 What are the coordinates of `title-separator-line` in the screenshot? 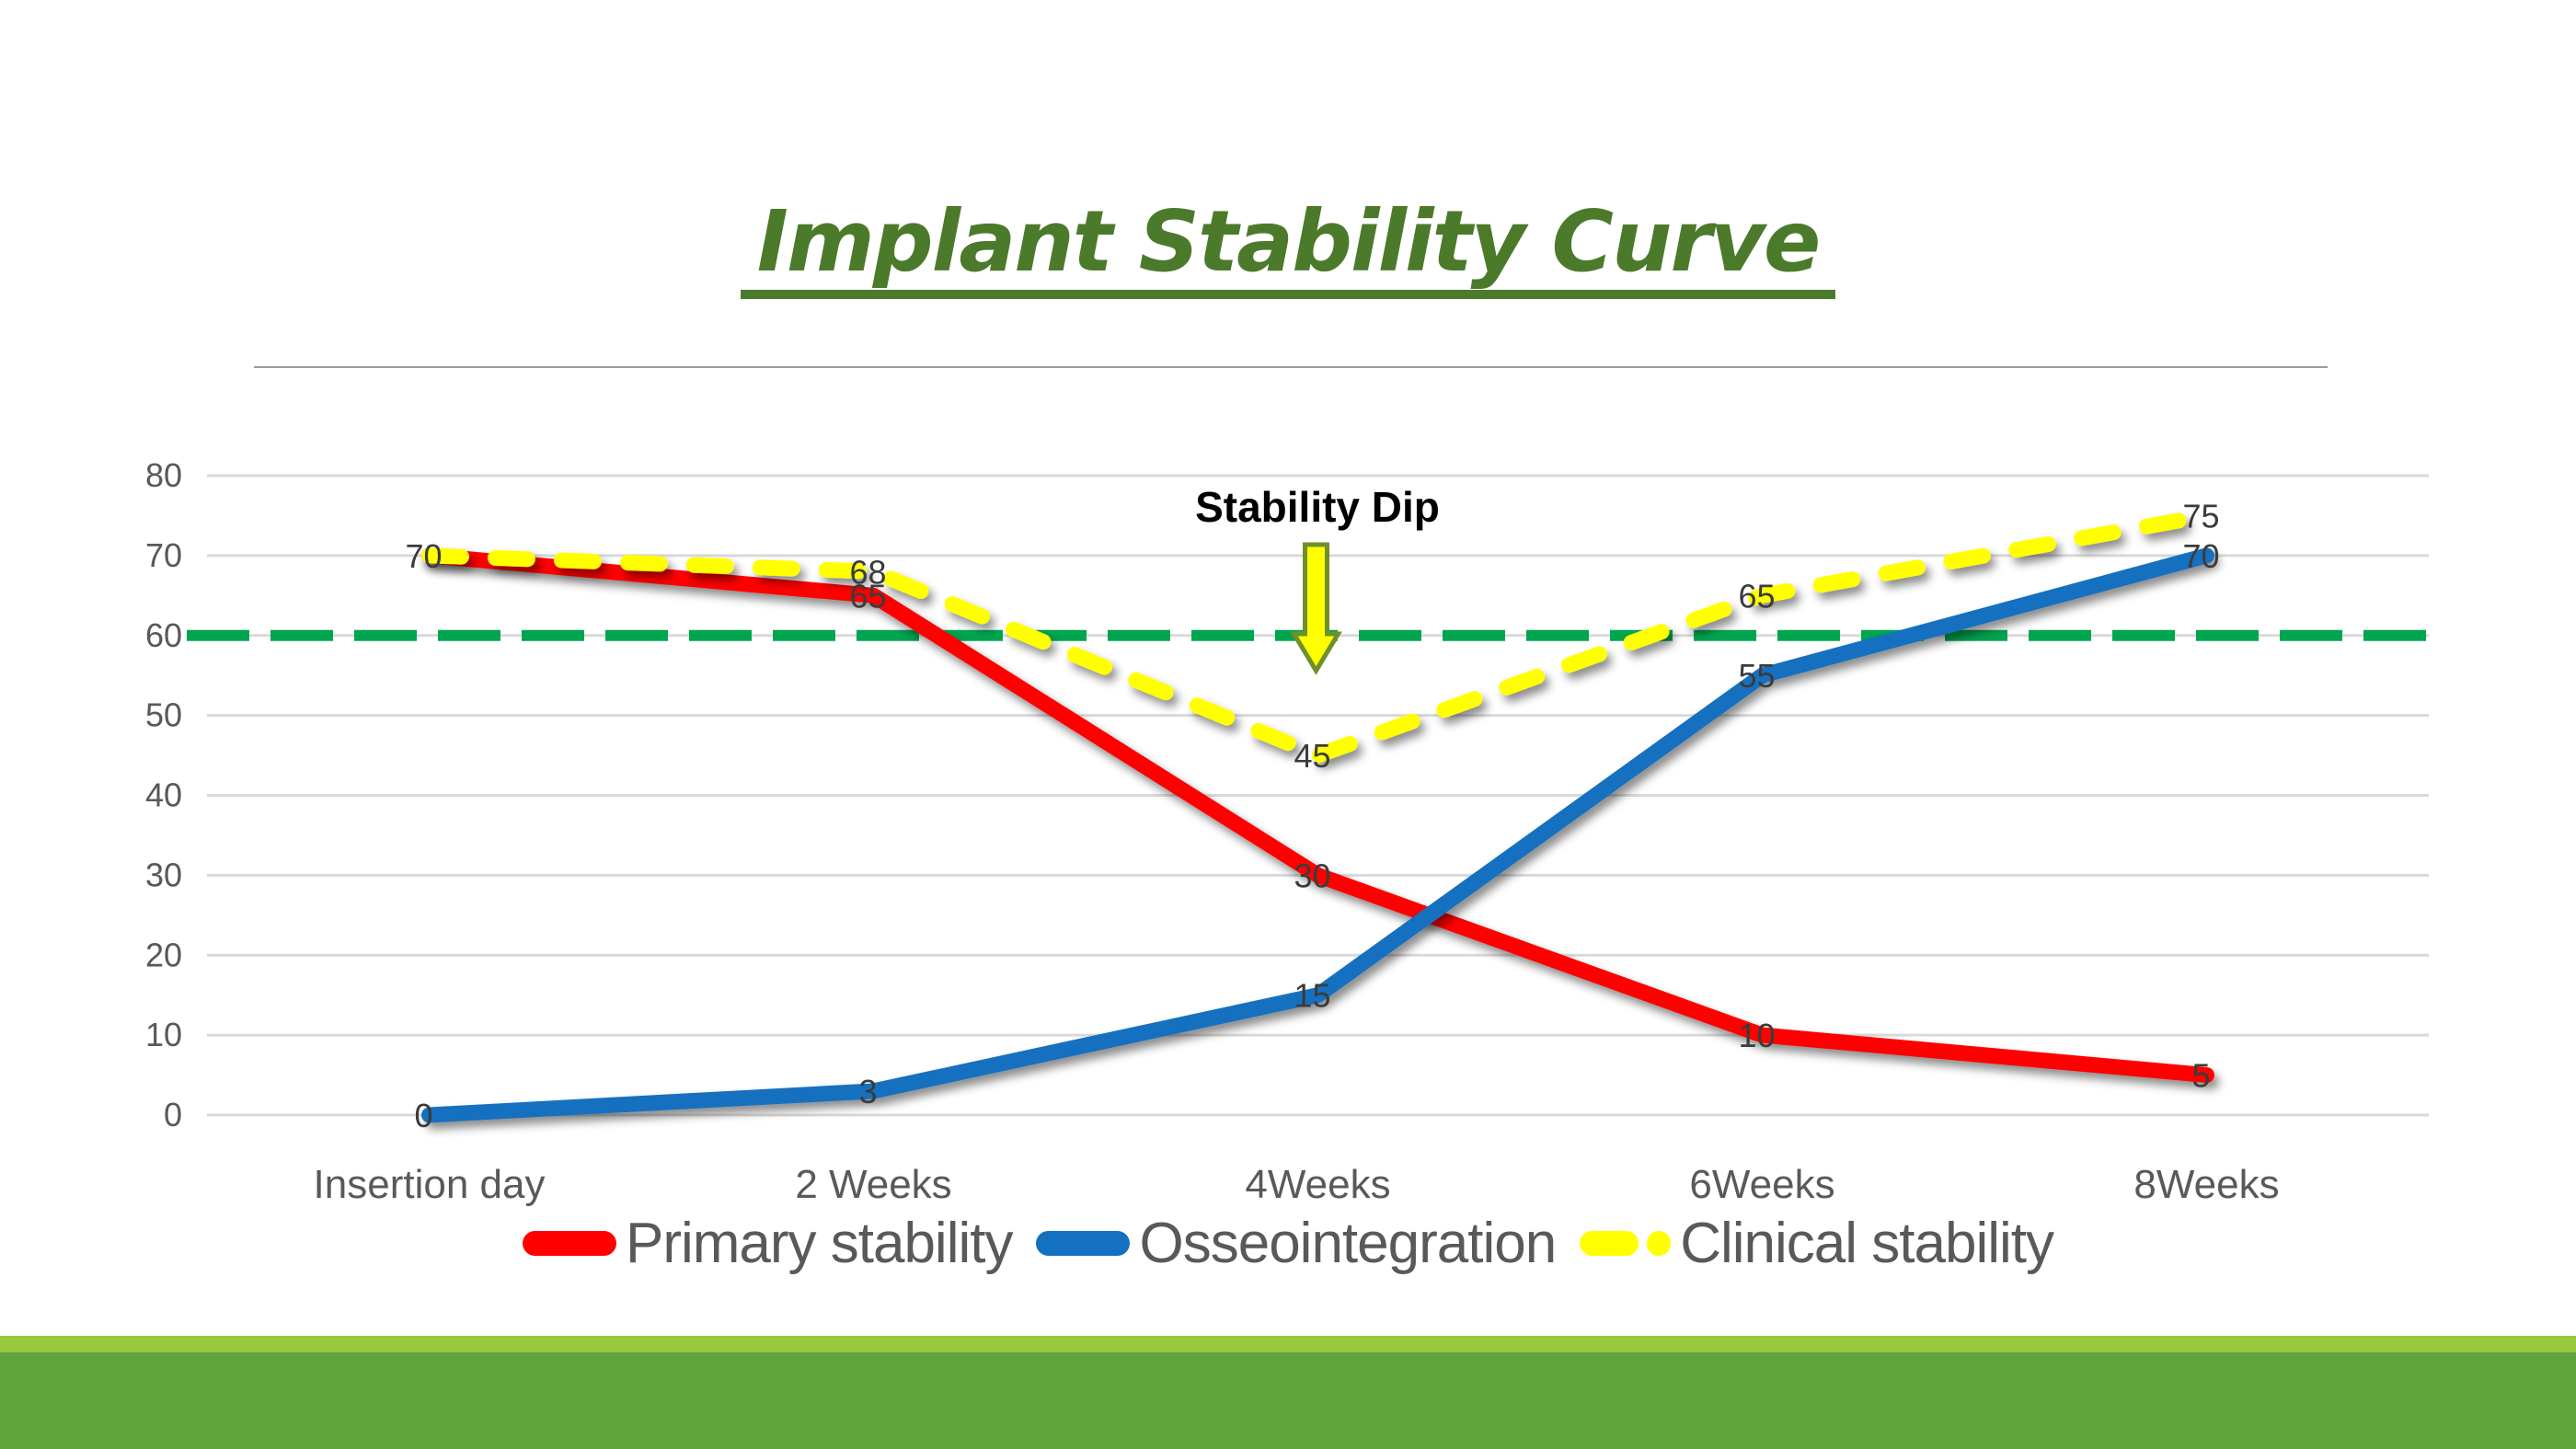 It's located at (1291, 367).